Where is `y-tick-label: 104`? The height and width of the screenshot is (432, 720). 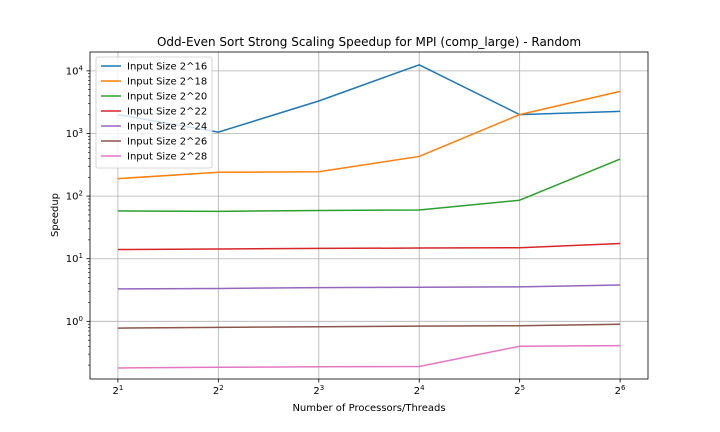 y-tick-label: 104 is located at coordinates (75, 70).